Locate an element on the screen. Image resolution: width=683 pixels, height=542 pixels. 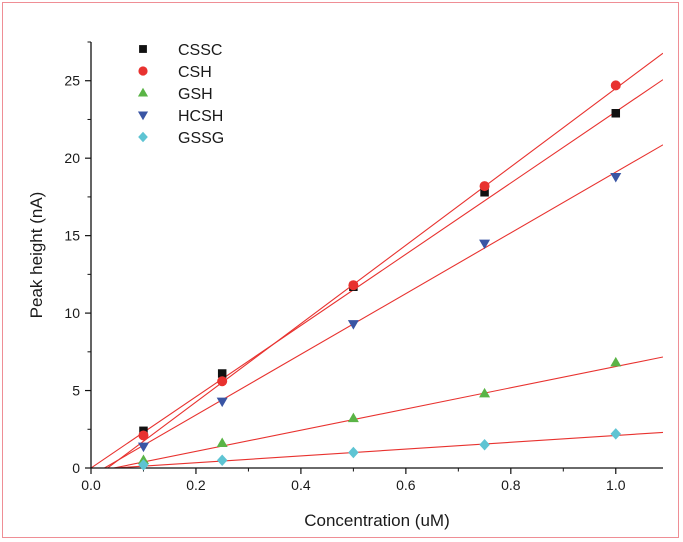
x-tick-label: 0.4 is located at coordinates (301, 485).